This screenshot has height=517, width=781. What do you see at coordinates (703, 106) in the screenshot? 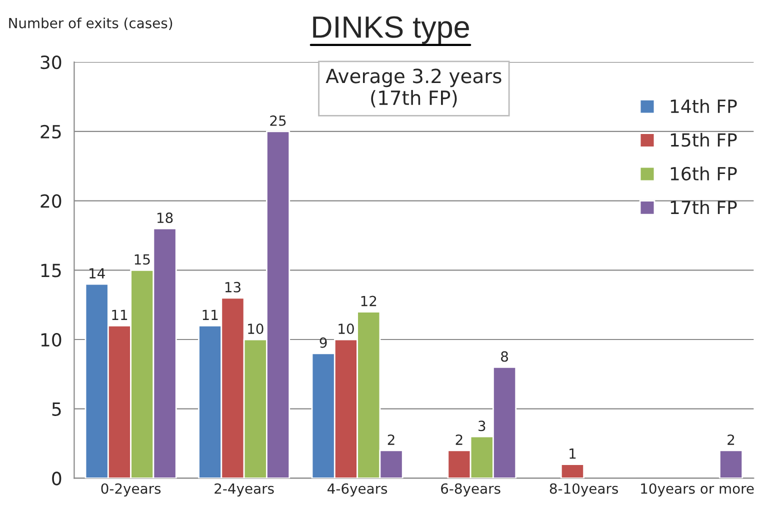
I see `legend-label: 14th FP` at bounding box center [703, 106].